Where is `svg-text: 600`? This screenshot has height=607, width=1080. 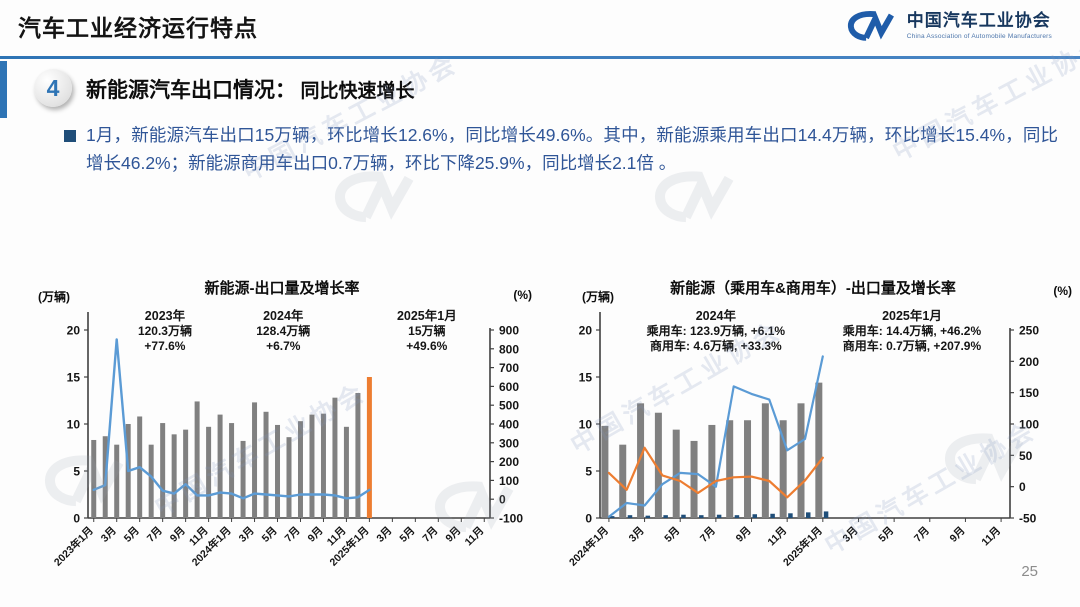 svg-text: 600 is located at coordinates (509, 387).